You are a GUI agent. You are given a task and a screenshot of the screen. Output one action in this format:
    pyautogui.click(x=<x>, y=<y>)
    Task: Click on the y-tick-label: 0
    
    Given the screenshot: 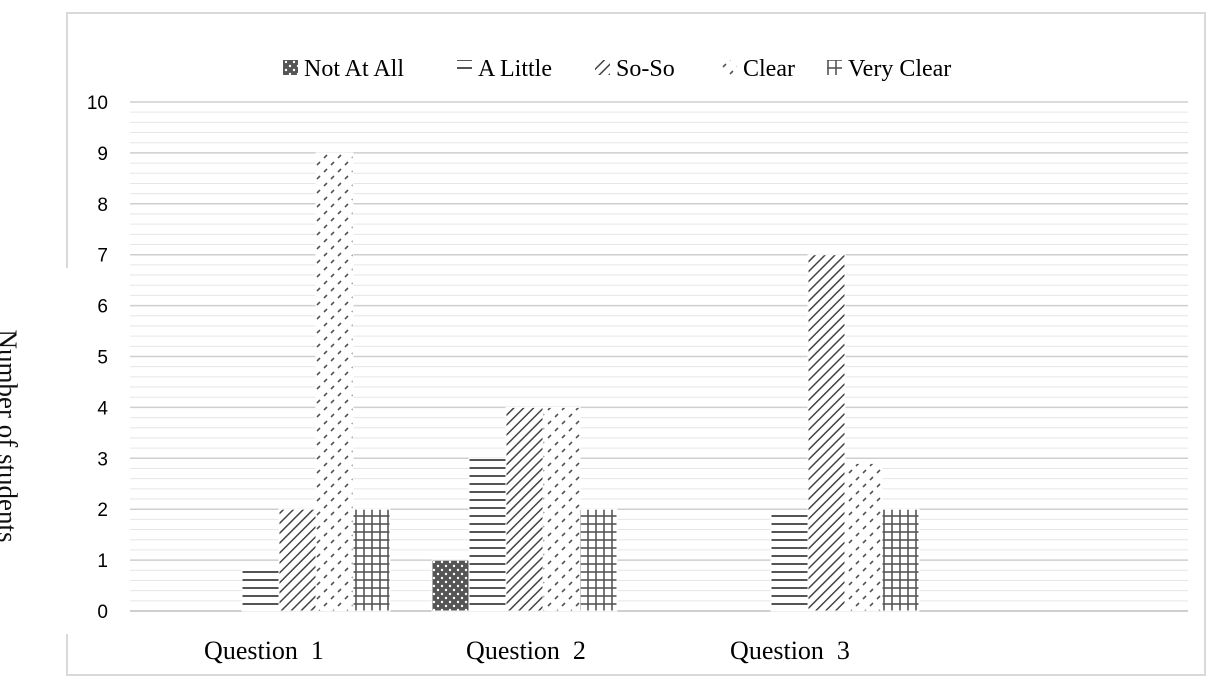 What is the action you would take?
    pyautogui.click(x=102, y=612)
    